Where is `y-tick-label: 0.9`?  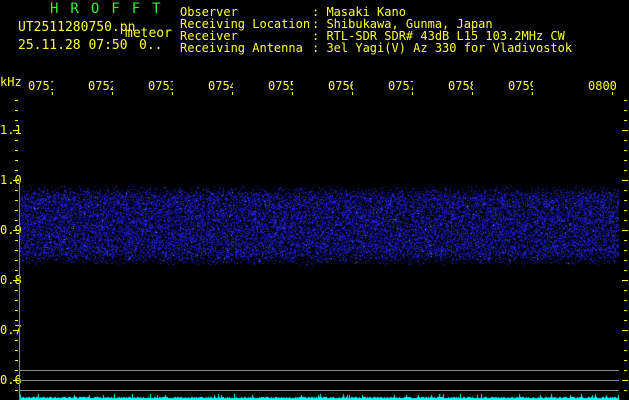 y-tick-label: 0.9 is located at coordinates (11, 230).